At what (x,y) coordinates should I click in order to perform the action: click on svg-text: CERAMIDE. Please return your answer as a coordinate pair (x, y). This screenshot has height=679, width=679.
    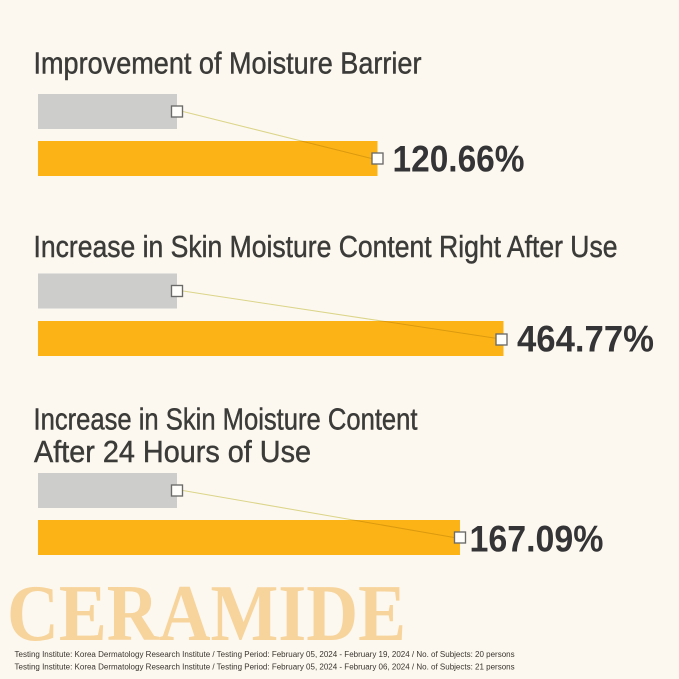
    Looking at the image, I should click on (206, 613).